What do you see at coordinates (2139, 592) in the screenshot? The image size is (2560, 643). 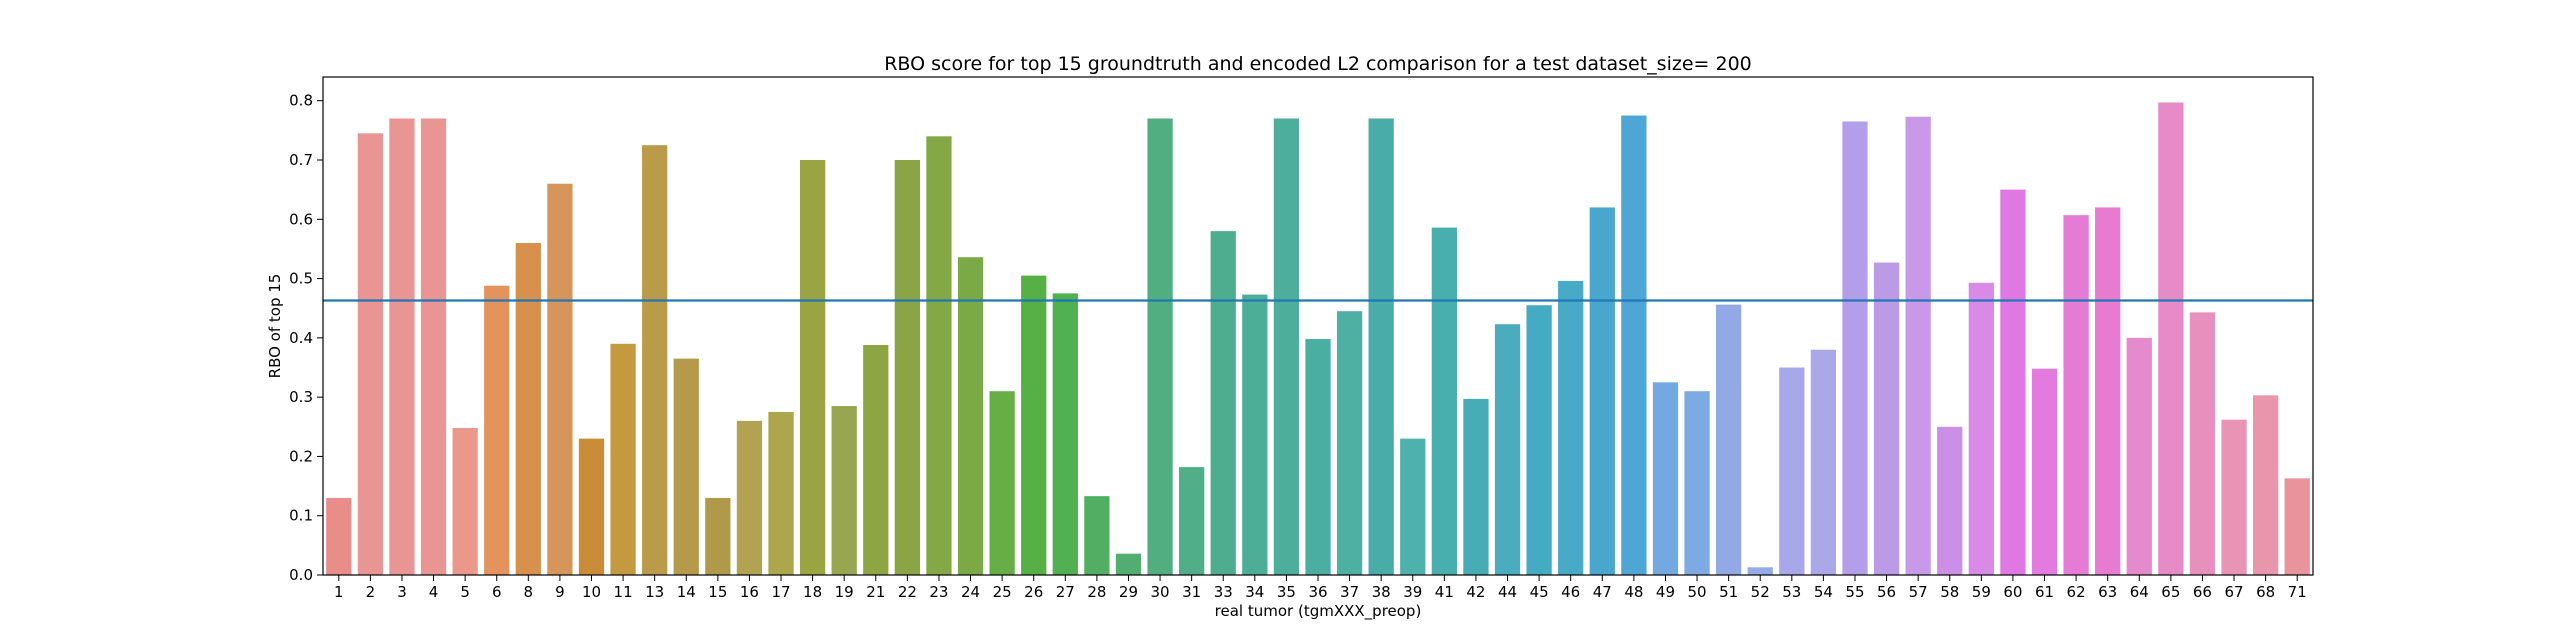 I see `x-tick-label: 64` at bounding box center [2139, 592].